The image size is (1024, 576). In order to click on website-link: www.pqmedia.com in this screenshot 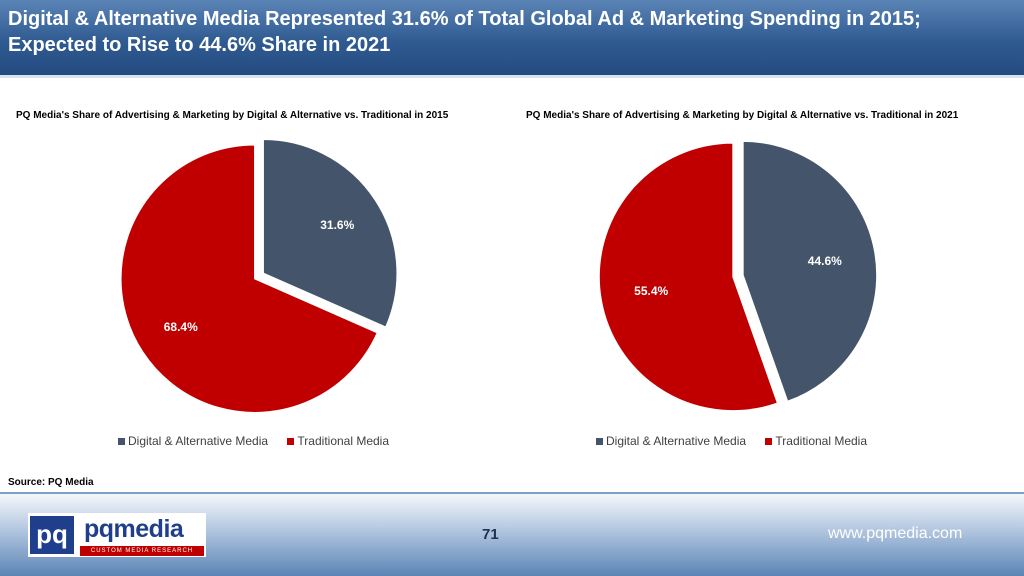, I will do `click(895, 533)`.